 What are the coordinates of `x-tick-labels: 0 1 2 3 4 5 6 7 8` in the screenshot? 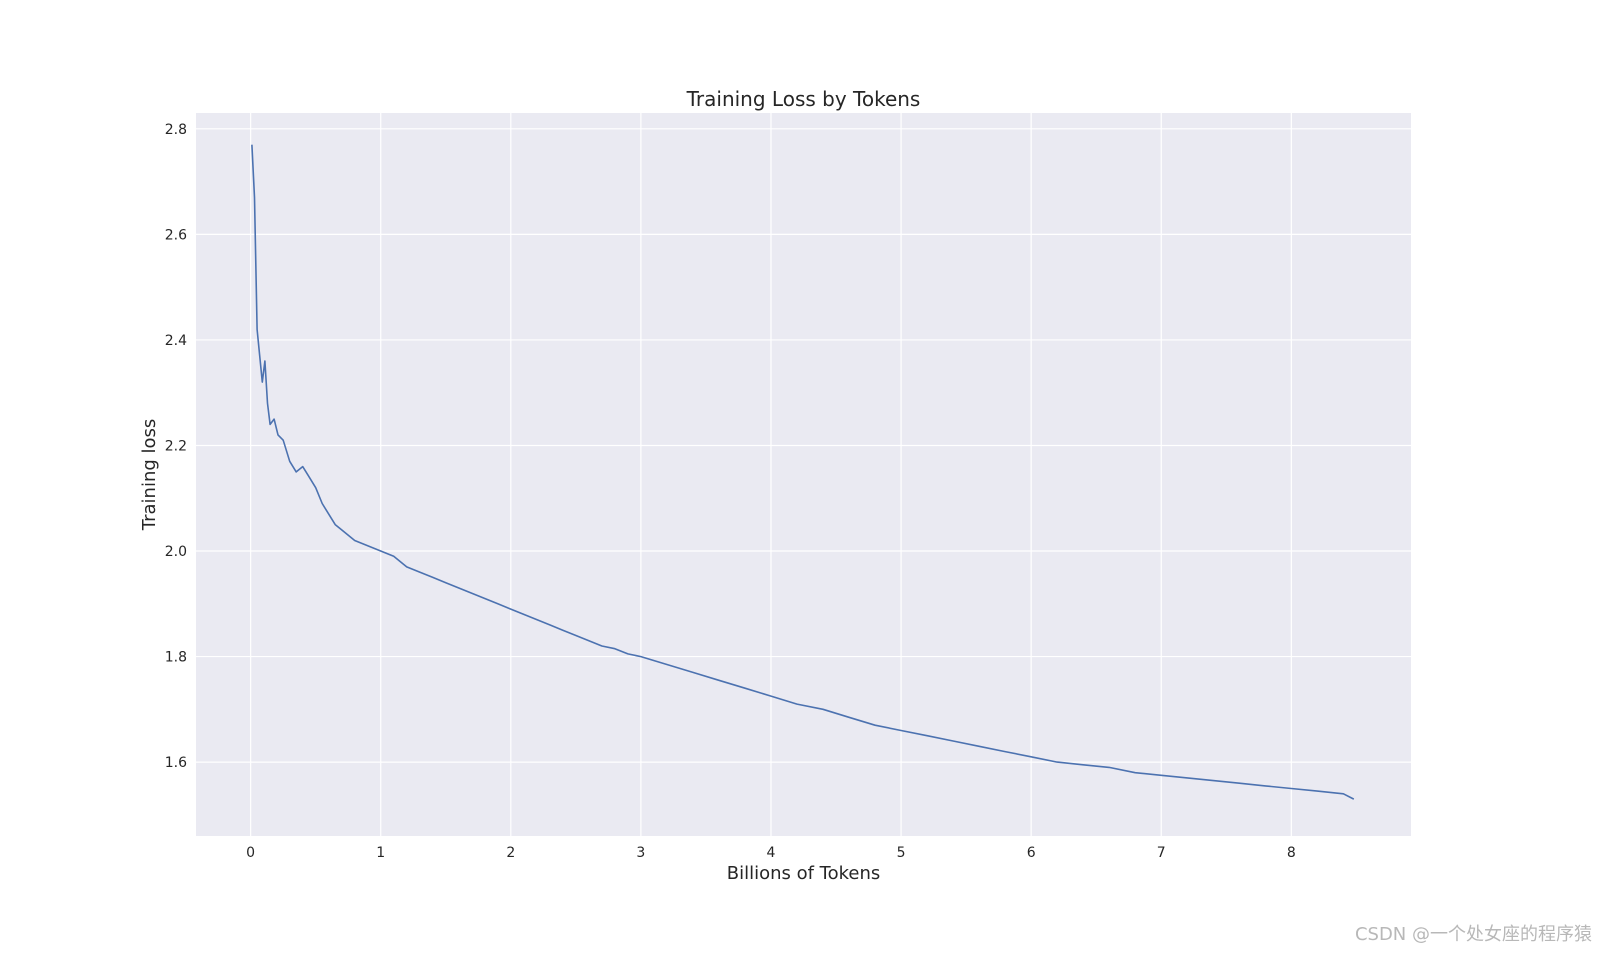 It's located at (771, 853).